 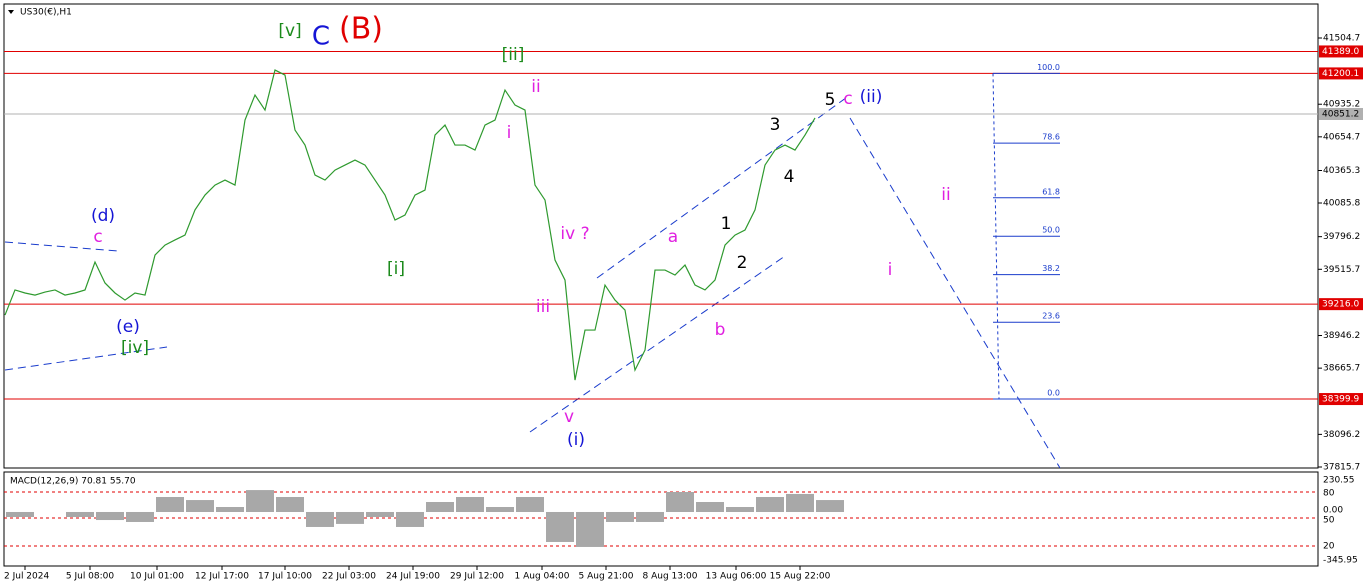 What do you see at coordinates (1333, 511) in the screenshot?
I see `macd-axis-label: 0.00` at bounding box center [1333, 511].